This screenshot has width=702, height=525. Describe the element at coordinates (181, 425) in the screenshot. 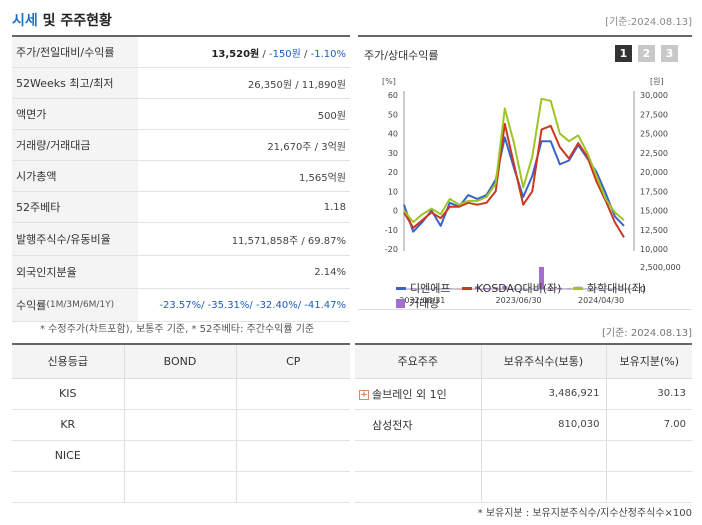

I see `table-row: KR` at that location.